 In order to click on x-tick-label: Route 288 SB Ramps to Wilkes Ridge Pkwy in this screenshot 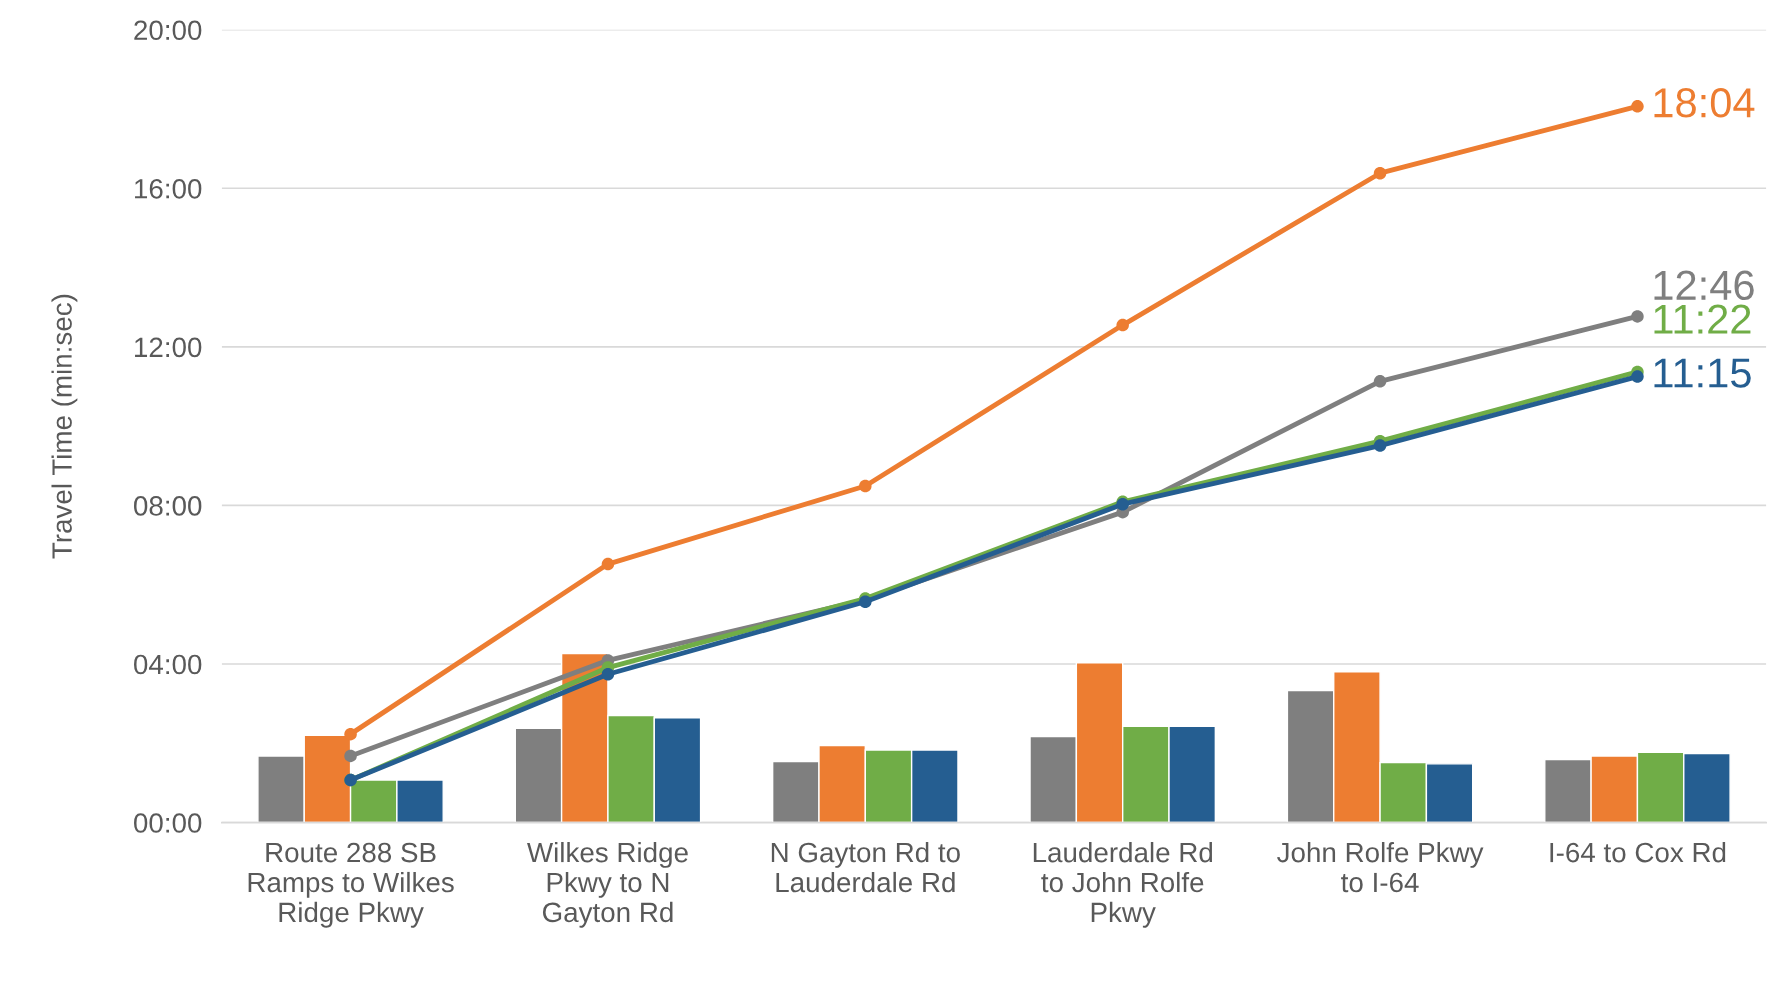, I will do `click(351, 885)`.